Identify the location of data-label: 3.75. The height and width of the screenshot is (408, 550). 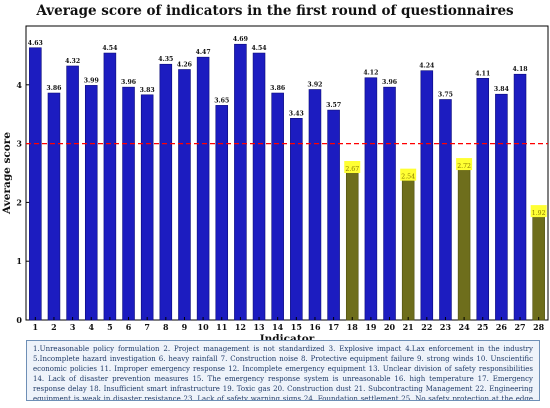
(445, 95).